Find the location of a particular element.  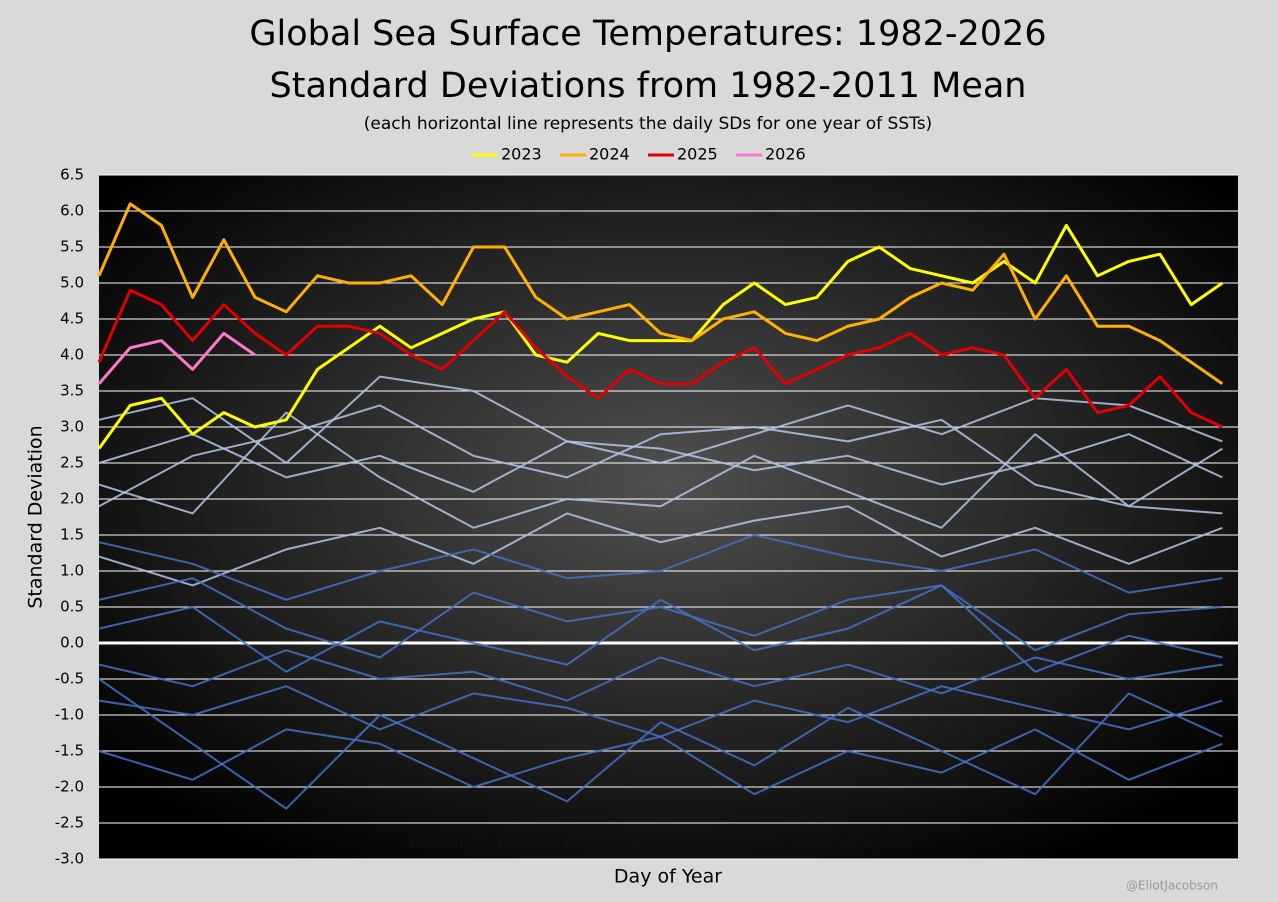

y-tick-label: -2.0 is located at coordinates (69, 787).